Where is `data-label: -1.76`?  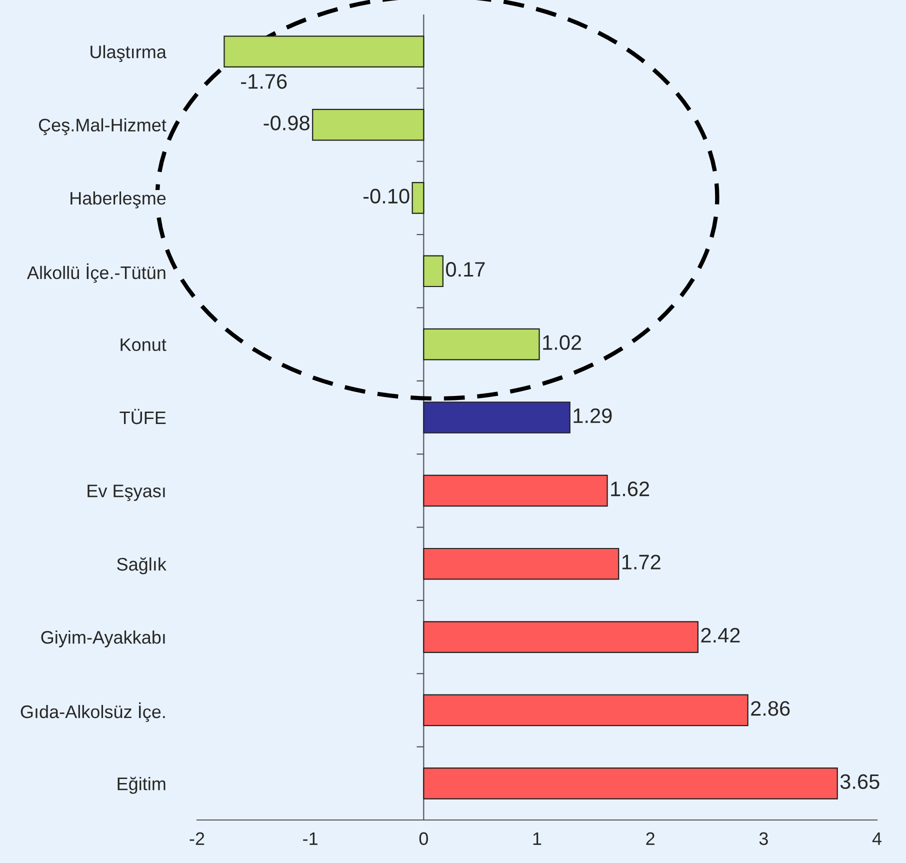
data-label: -1.76 is located at coordinates (264, 81).